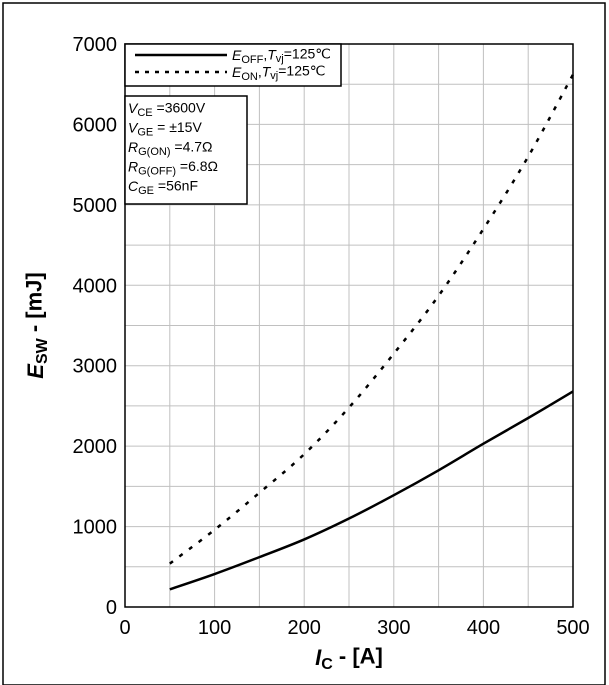 The image size is (609, 685). What do you see at coordinates (95, 528) in the screenshot?
I see `y-tick-label: 1000` at bounding box center [95, 528].